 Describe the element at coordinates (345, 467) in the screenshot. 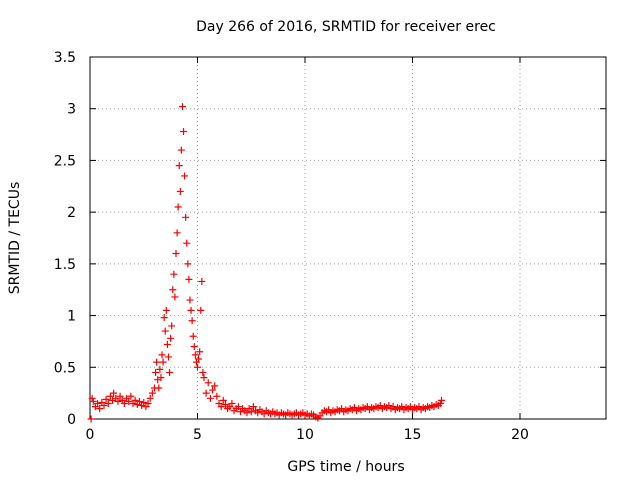

I see `x-axis-label: GPS time / hours` at that location.